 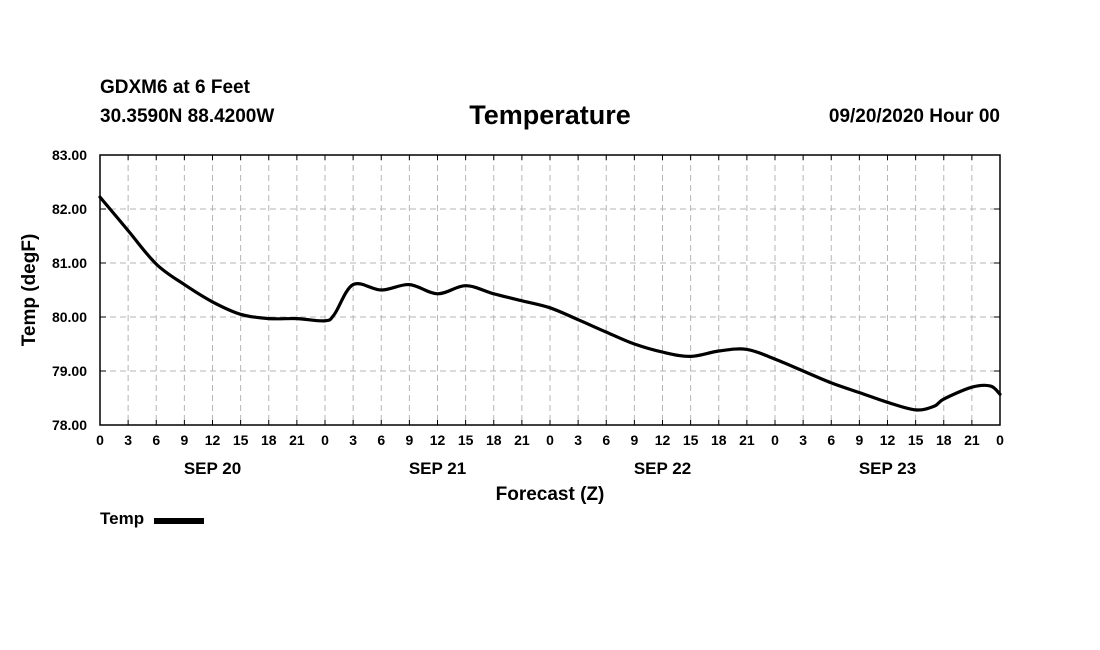 What do you see at coordinates (437, 468) in the screenshot?
I see `date-label: SEP 21` at bounding box center [437, 468].